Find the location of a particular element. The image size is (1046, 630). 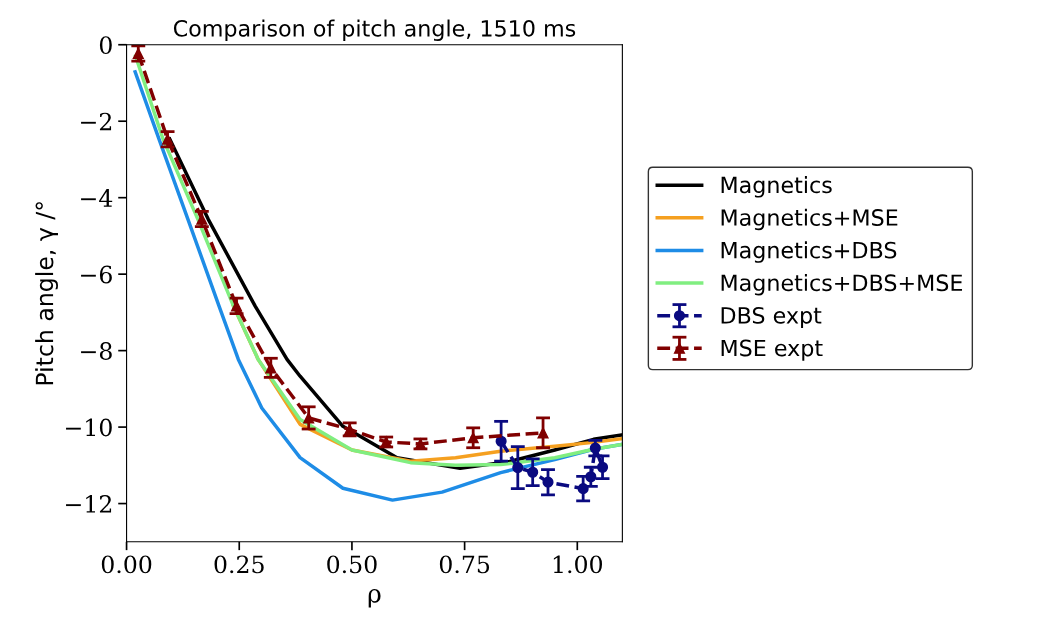

legend-label: Magnetics+DBS+MSE is located at coordinates (842, 284).